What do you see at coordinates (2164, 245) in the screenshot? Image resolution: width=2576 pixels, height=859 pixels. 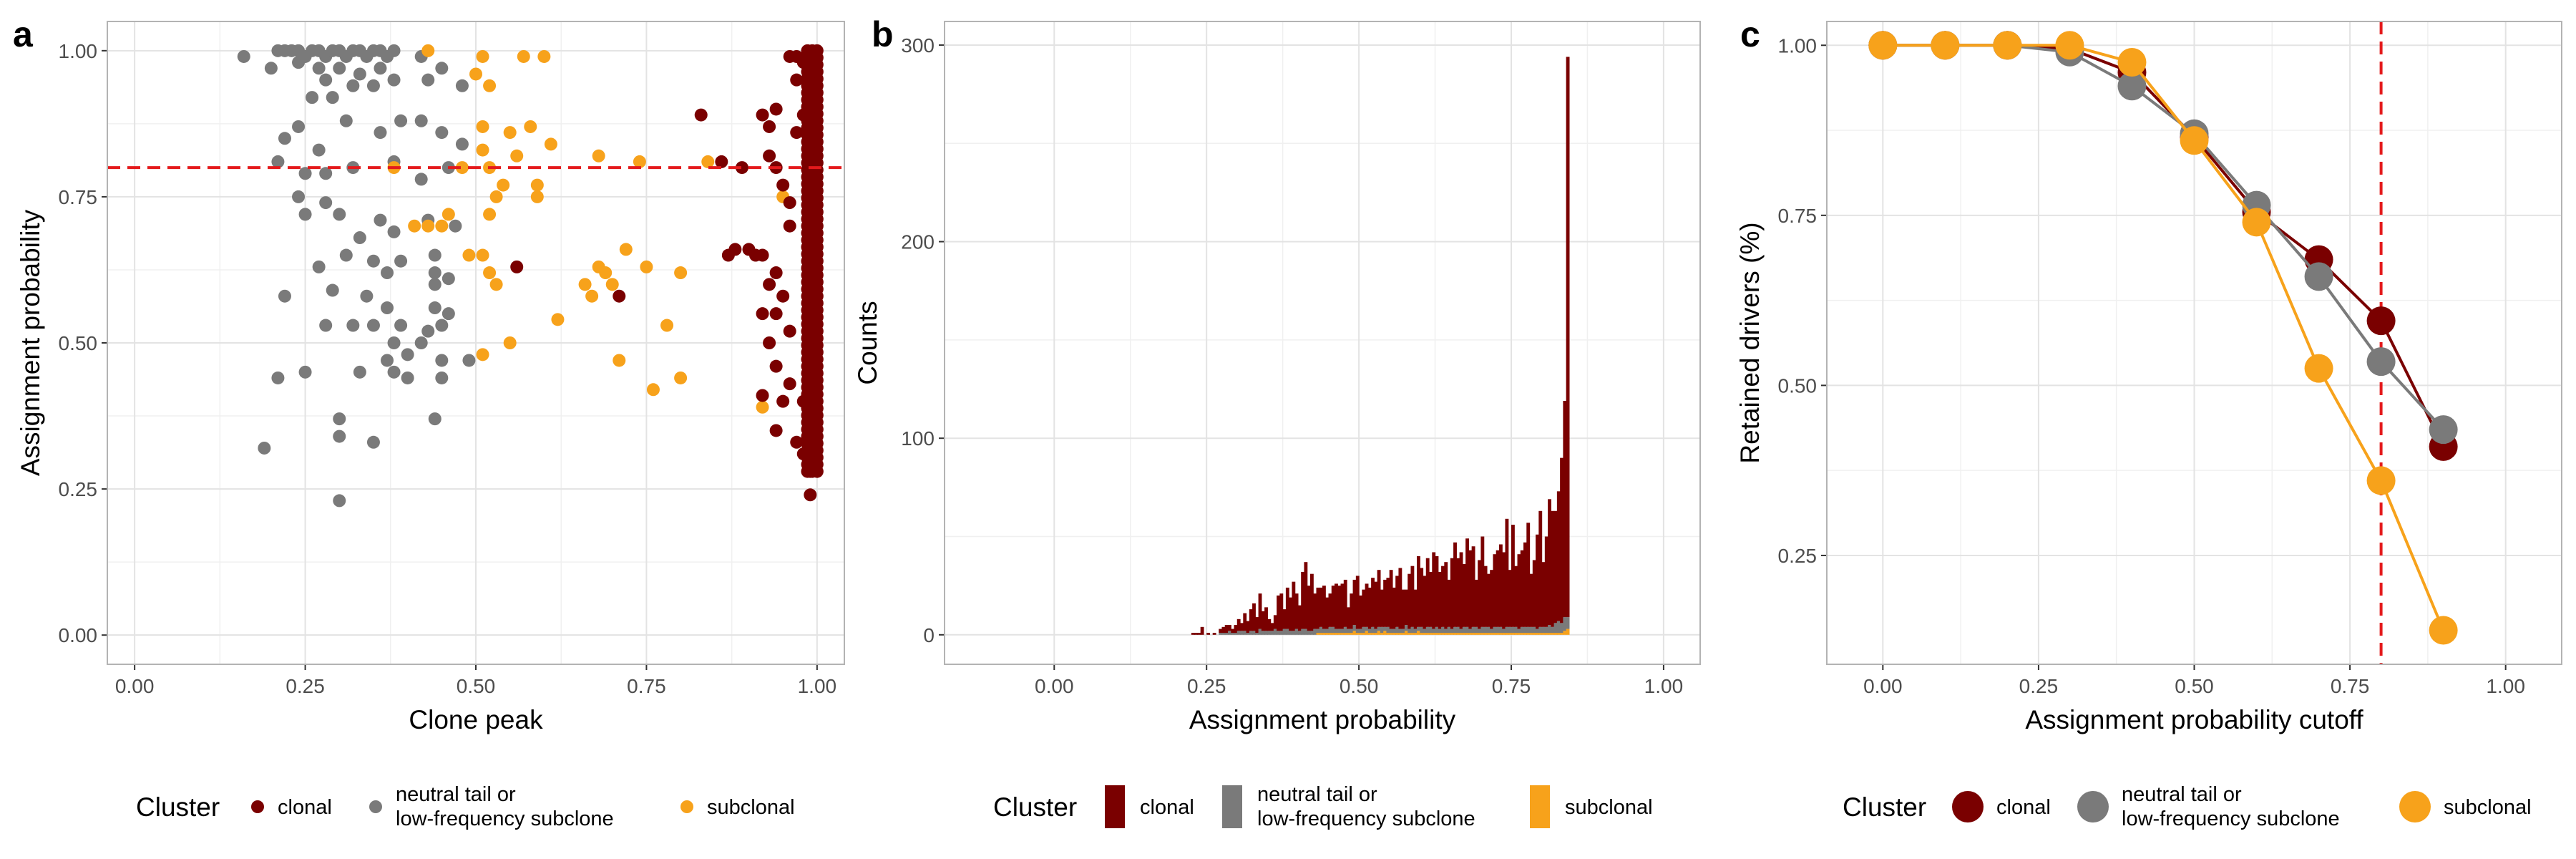 I see `line-clonal` at bounding box center [2164, 245].